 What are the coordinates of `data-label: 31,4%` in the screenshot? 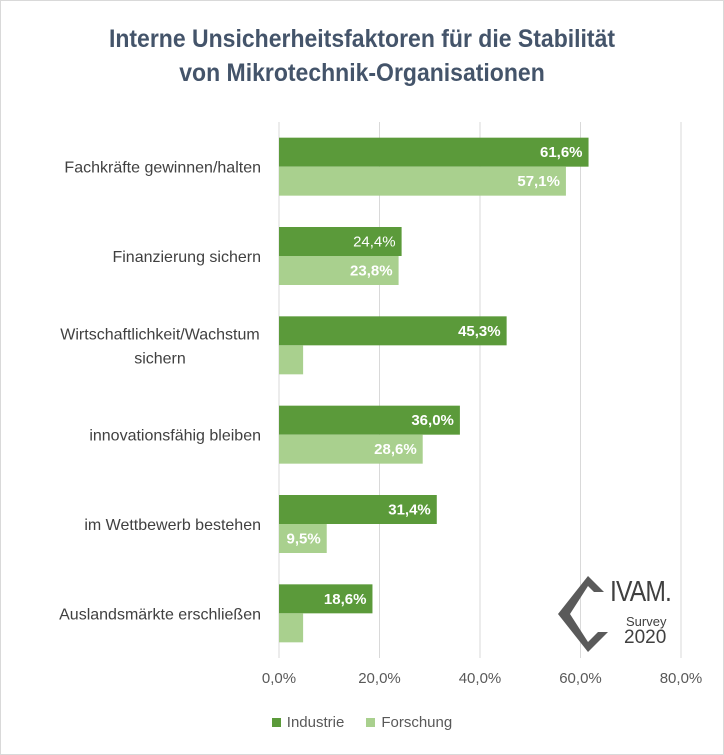 It's located at (409, 510).